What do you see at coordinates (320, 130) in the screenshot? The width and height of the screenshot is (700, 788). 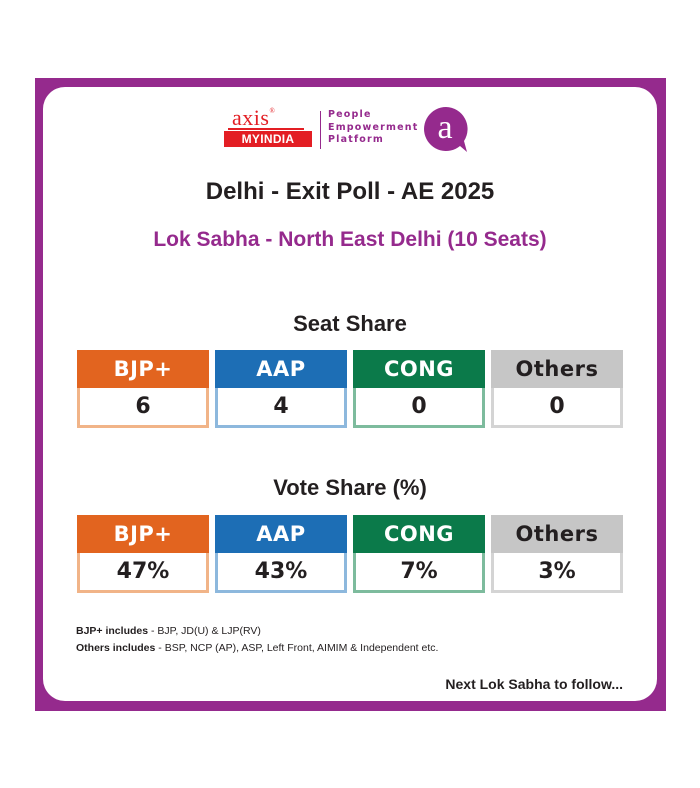 I see `logo-divider` at bounding box center [320, 130].